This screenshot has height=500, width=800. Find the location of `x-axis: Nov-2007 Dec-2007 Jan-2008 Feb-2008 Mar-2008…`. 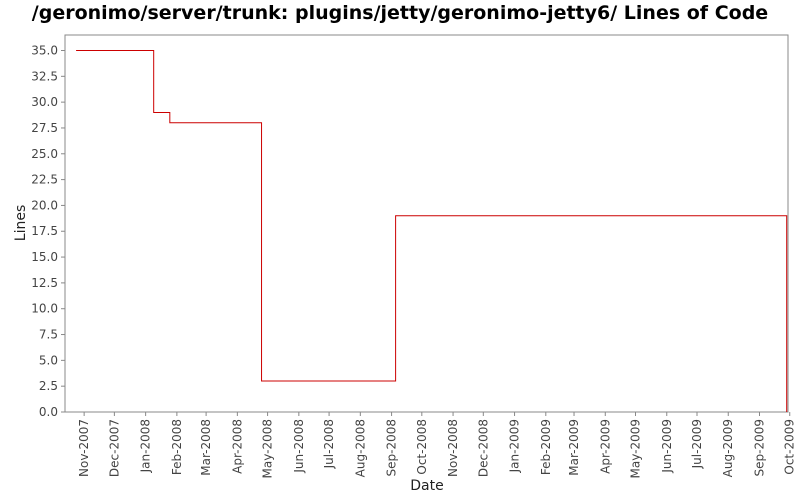

x-axis: Nov-2007 Dec-2007 Jan-2008 Feb-2008 Mar-2008… is located at coordinates (437, 445).